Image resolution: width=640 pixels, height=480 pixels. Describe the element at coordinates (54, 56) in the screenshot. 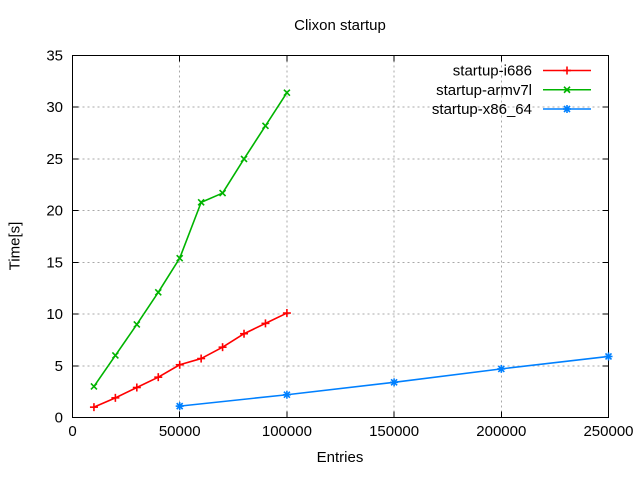

I see `y-tick-label: 35` at that location.